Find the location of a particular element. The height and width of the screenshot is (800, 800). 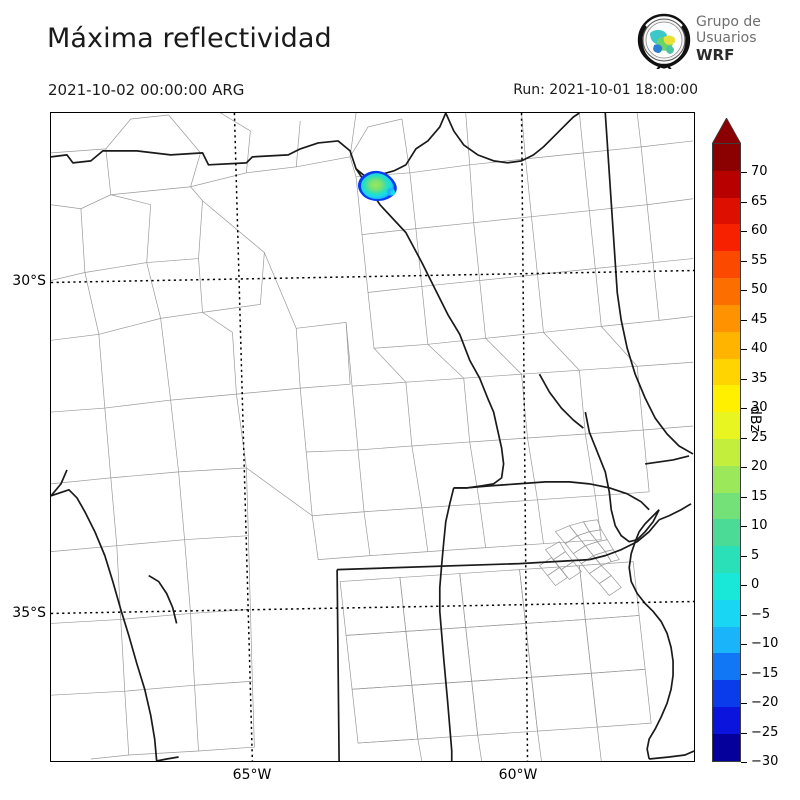

colorbar-tick-label: 35 is located at coordinates (759, 378).